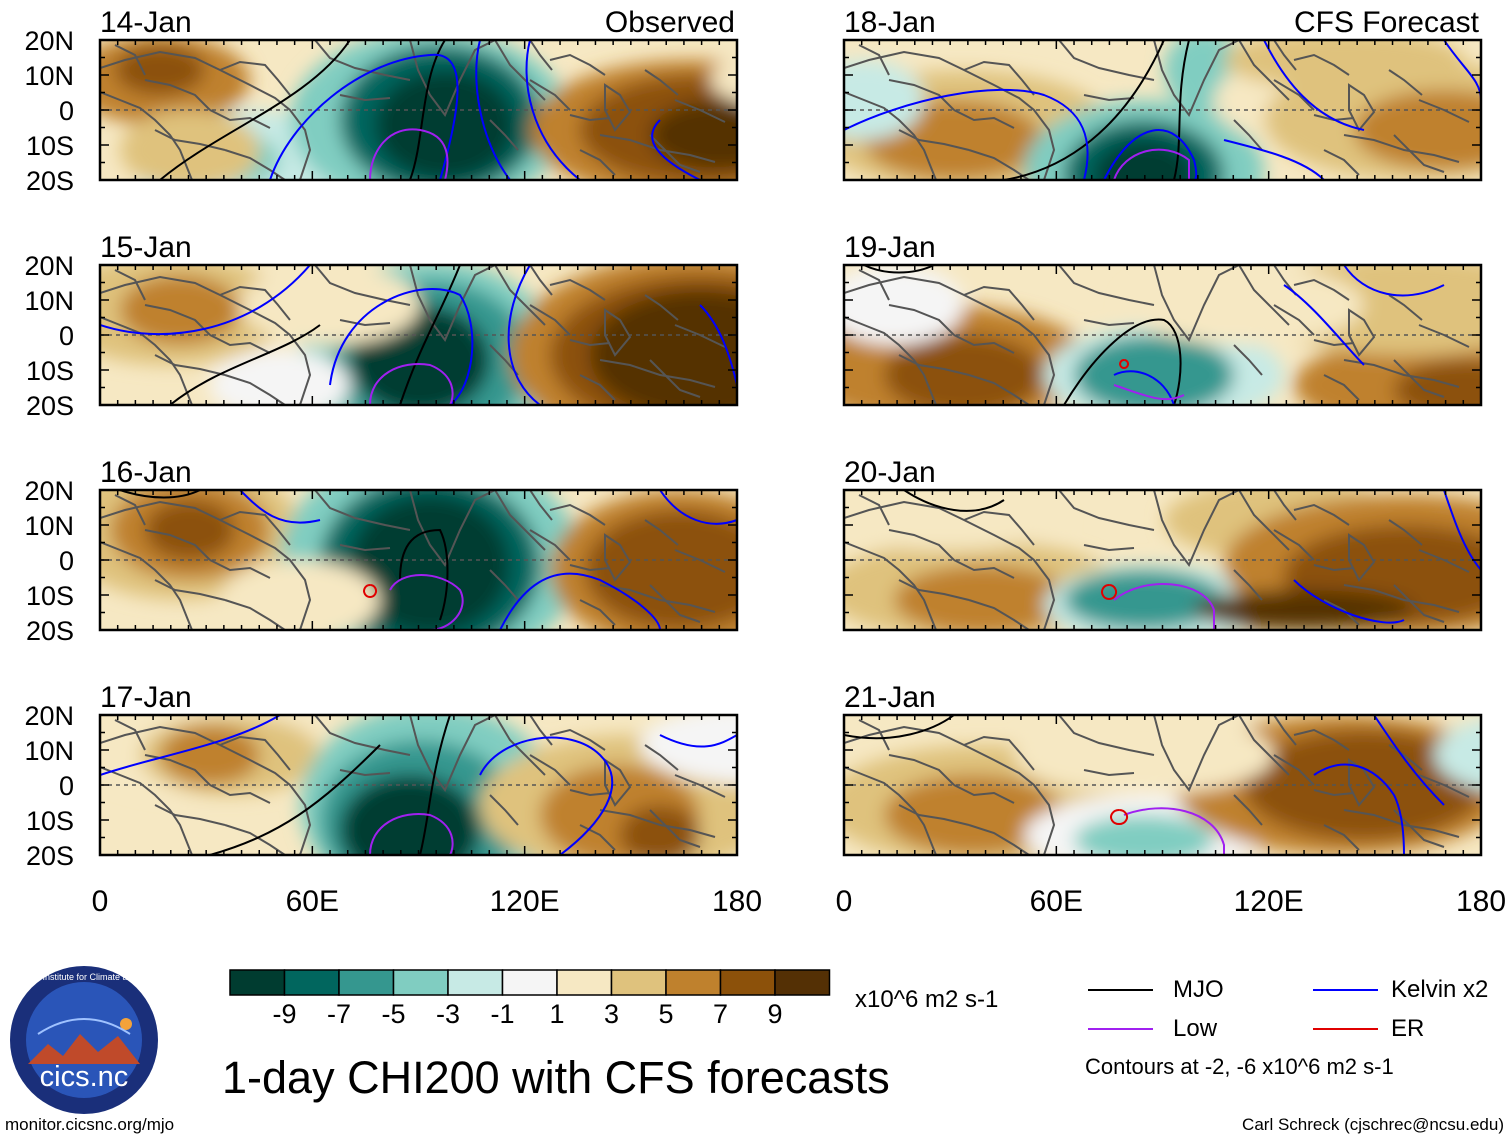 This screenshot has height=1147, width=1510. What do you see at coordinates (890, 22) in the screenshot?
I see `panel-date: 18-Jan` at bounding box center [890, 22].